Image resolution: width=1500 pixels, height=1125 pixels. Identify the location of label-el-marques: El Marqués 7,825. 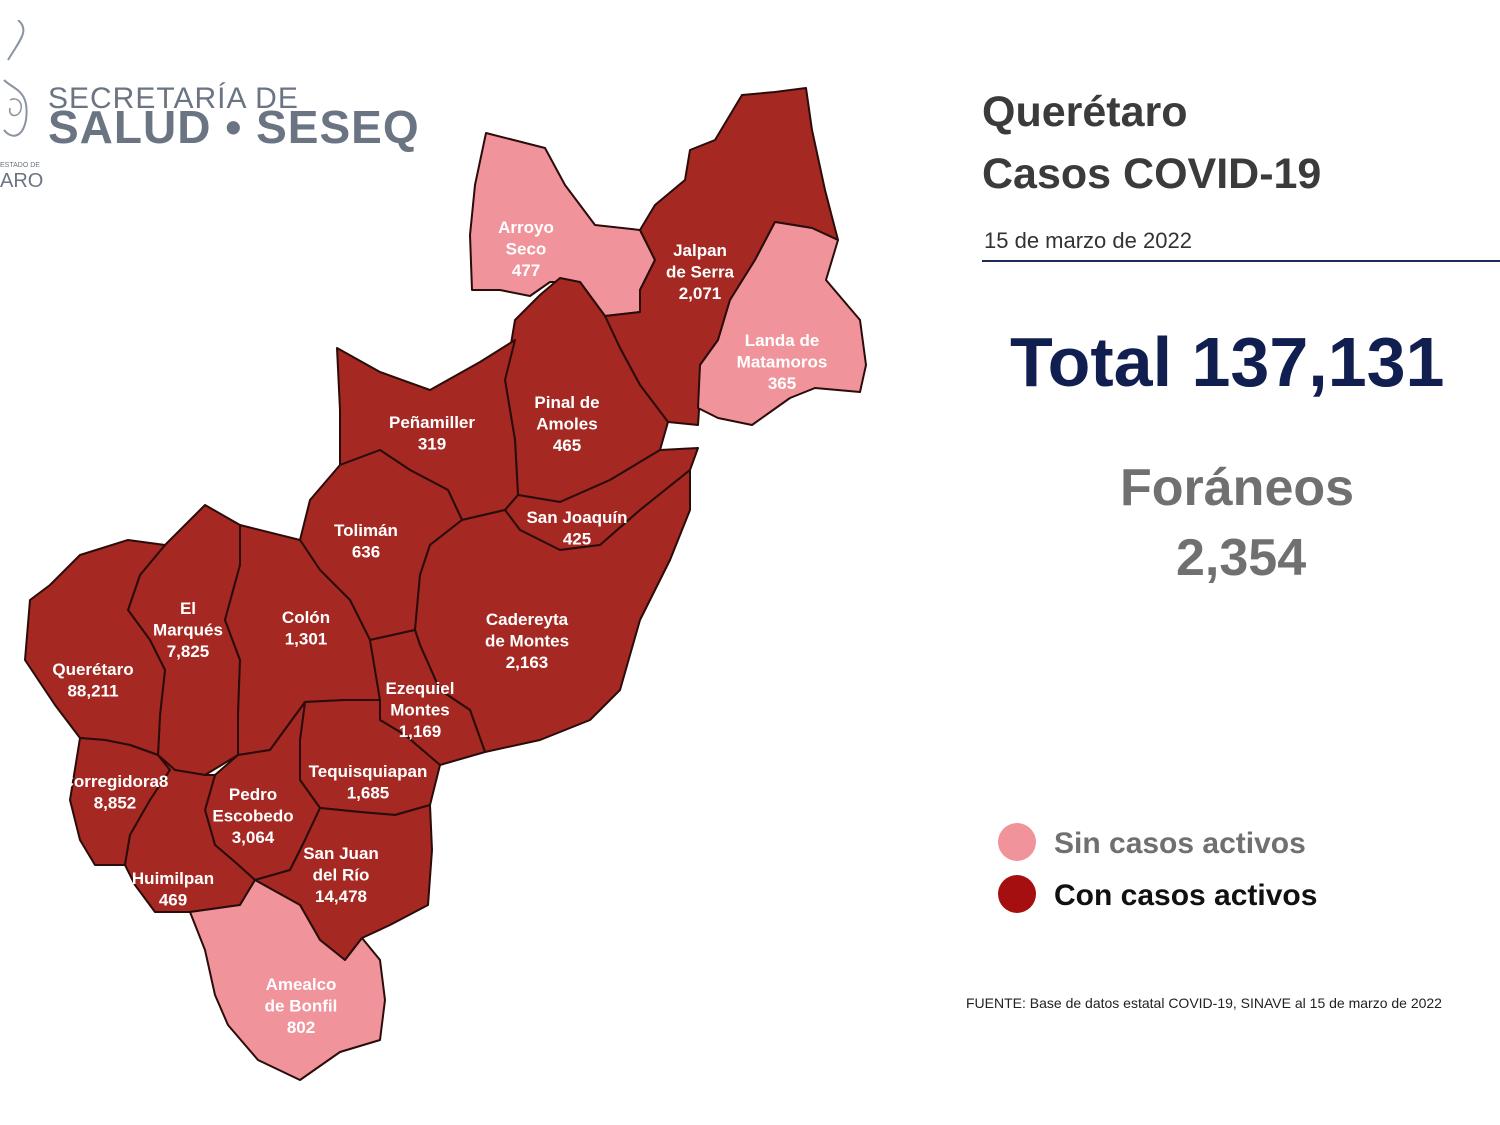
(188, 630).